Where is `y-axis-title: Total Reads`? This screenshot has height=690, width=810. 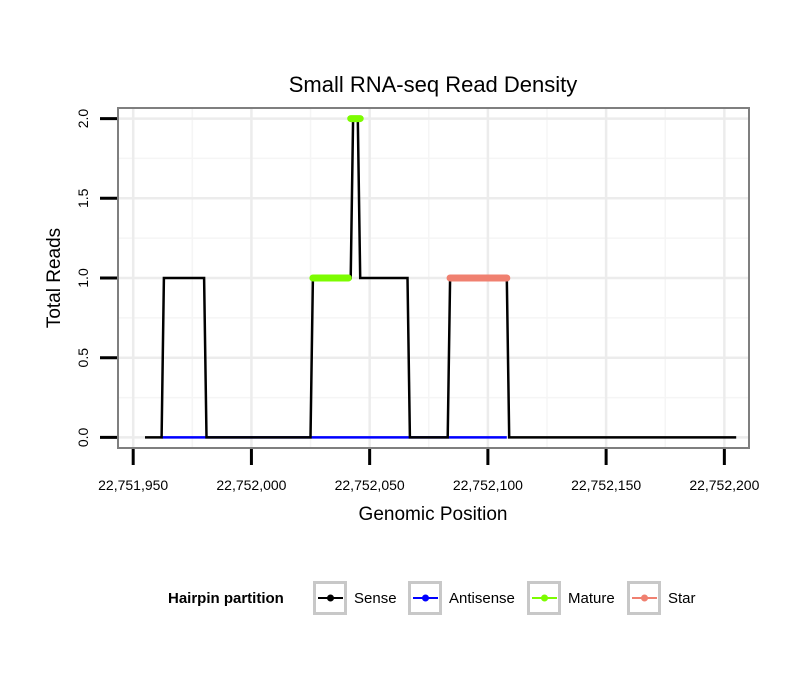
y-axis-title: Total Reads is located at coordinates (54, 278).